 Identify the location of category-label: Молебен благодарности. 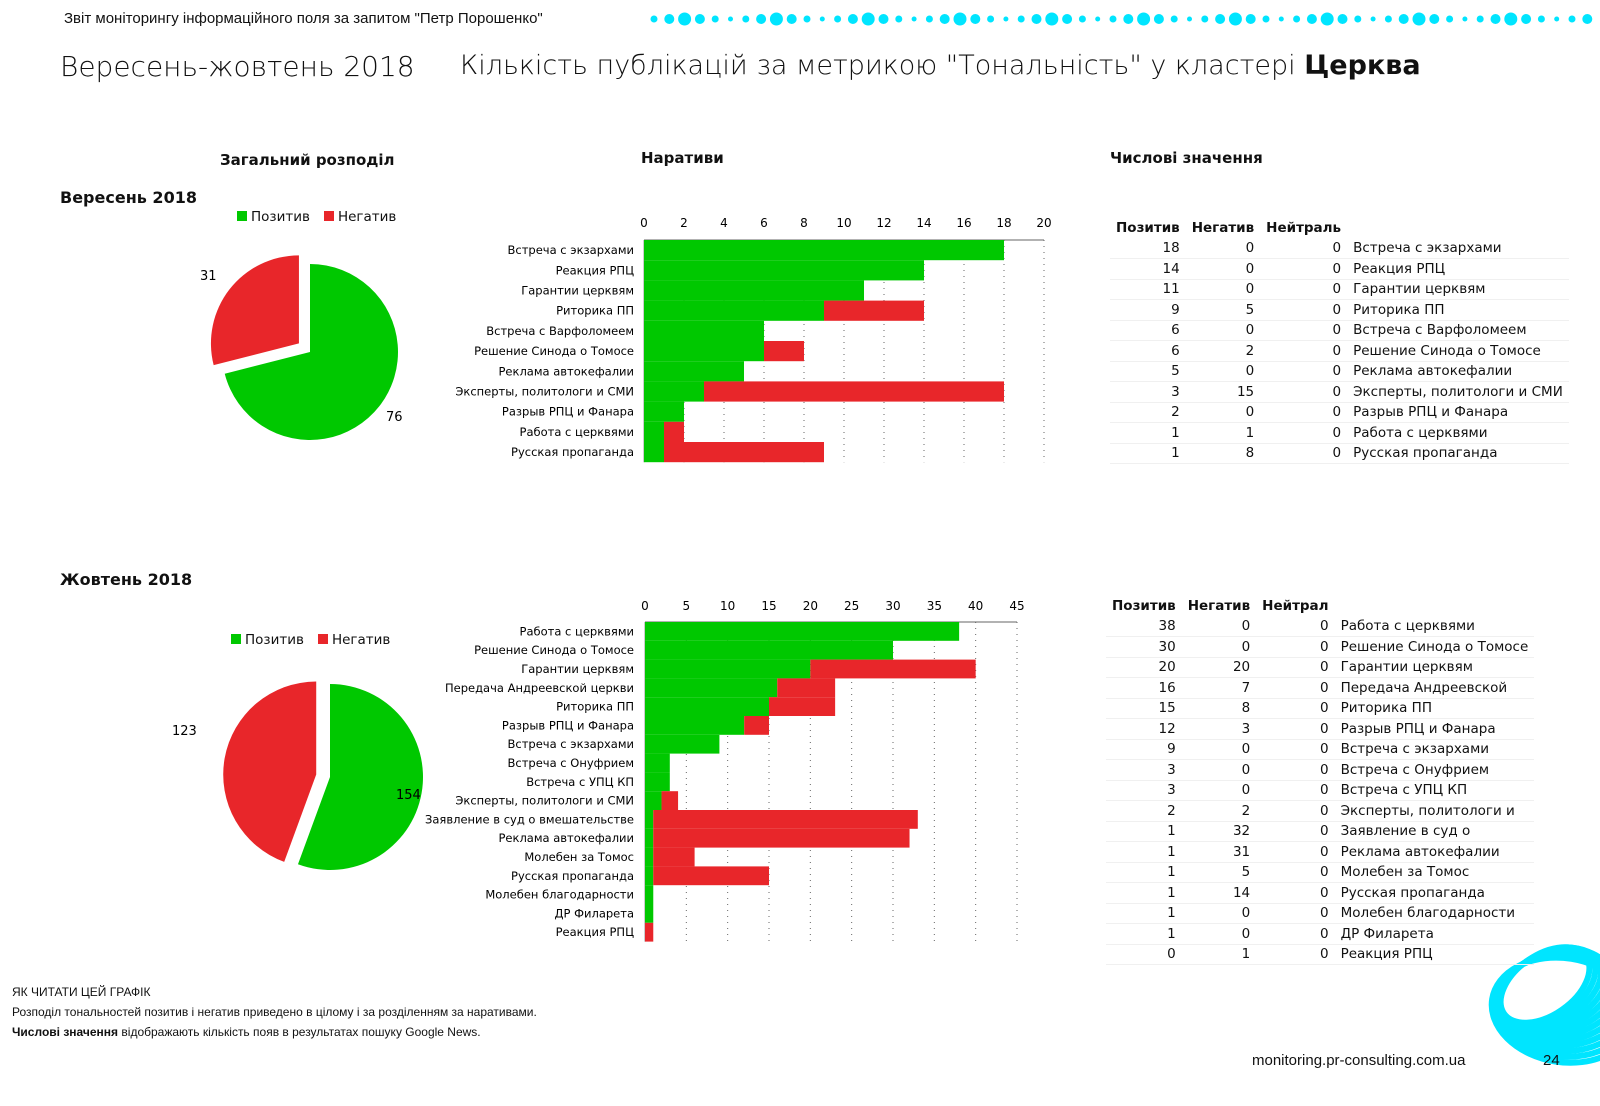
(559, 895).